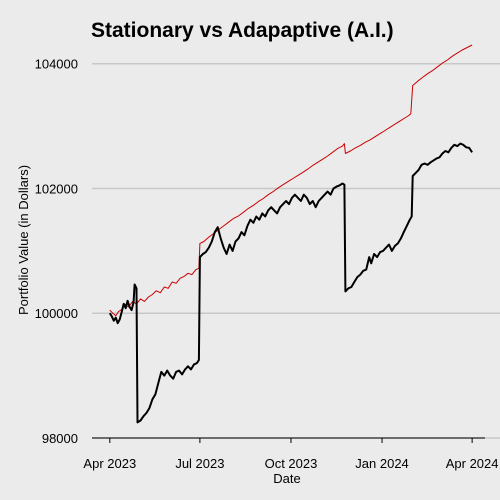 The width and height of the screenshot is (500, 500). I want to click on y-tick-label: 100000, so click(56, 313).